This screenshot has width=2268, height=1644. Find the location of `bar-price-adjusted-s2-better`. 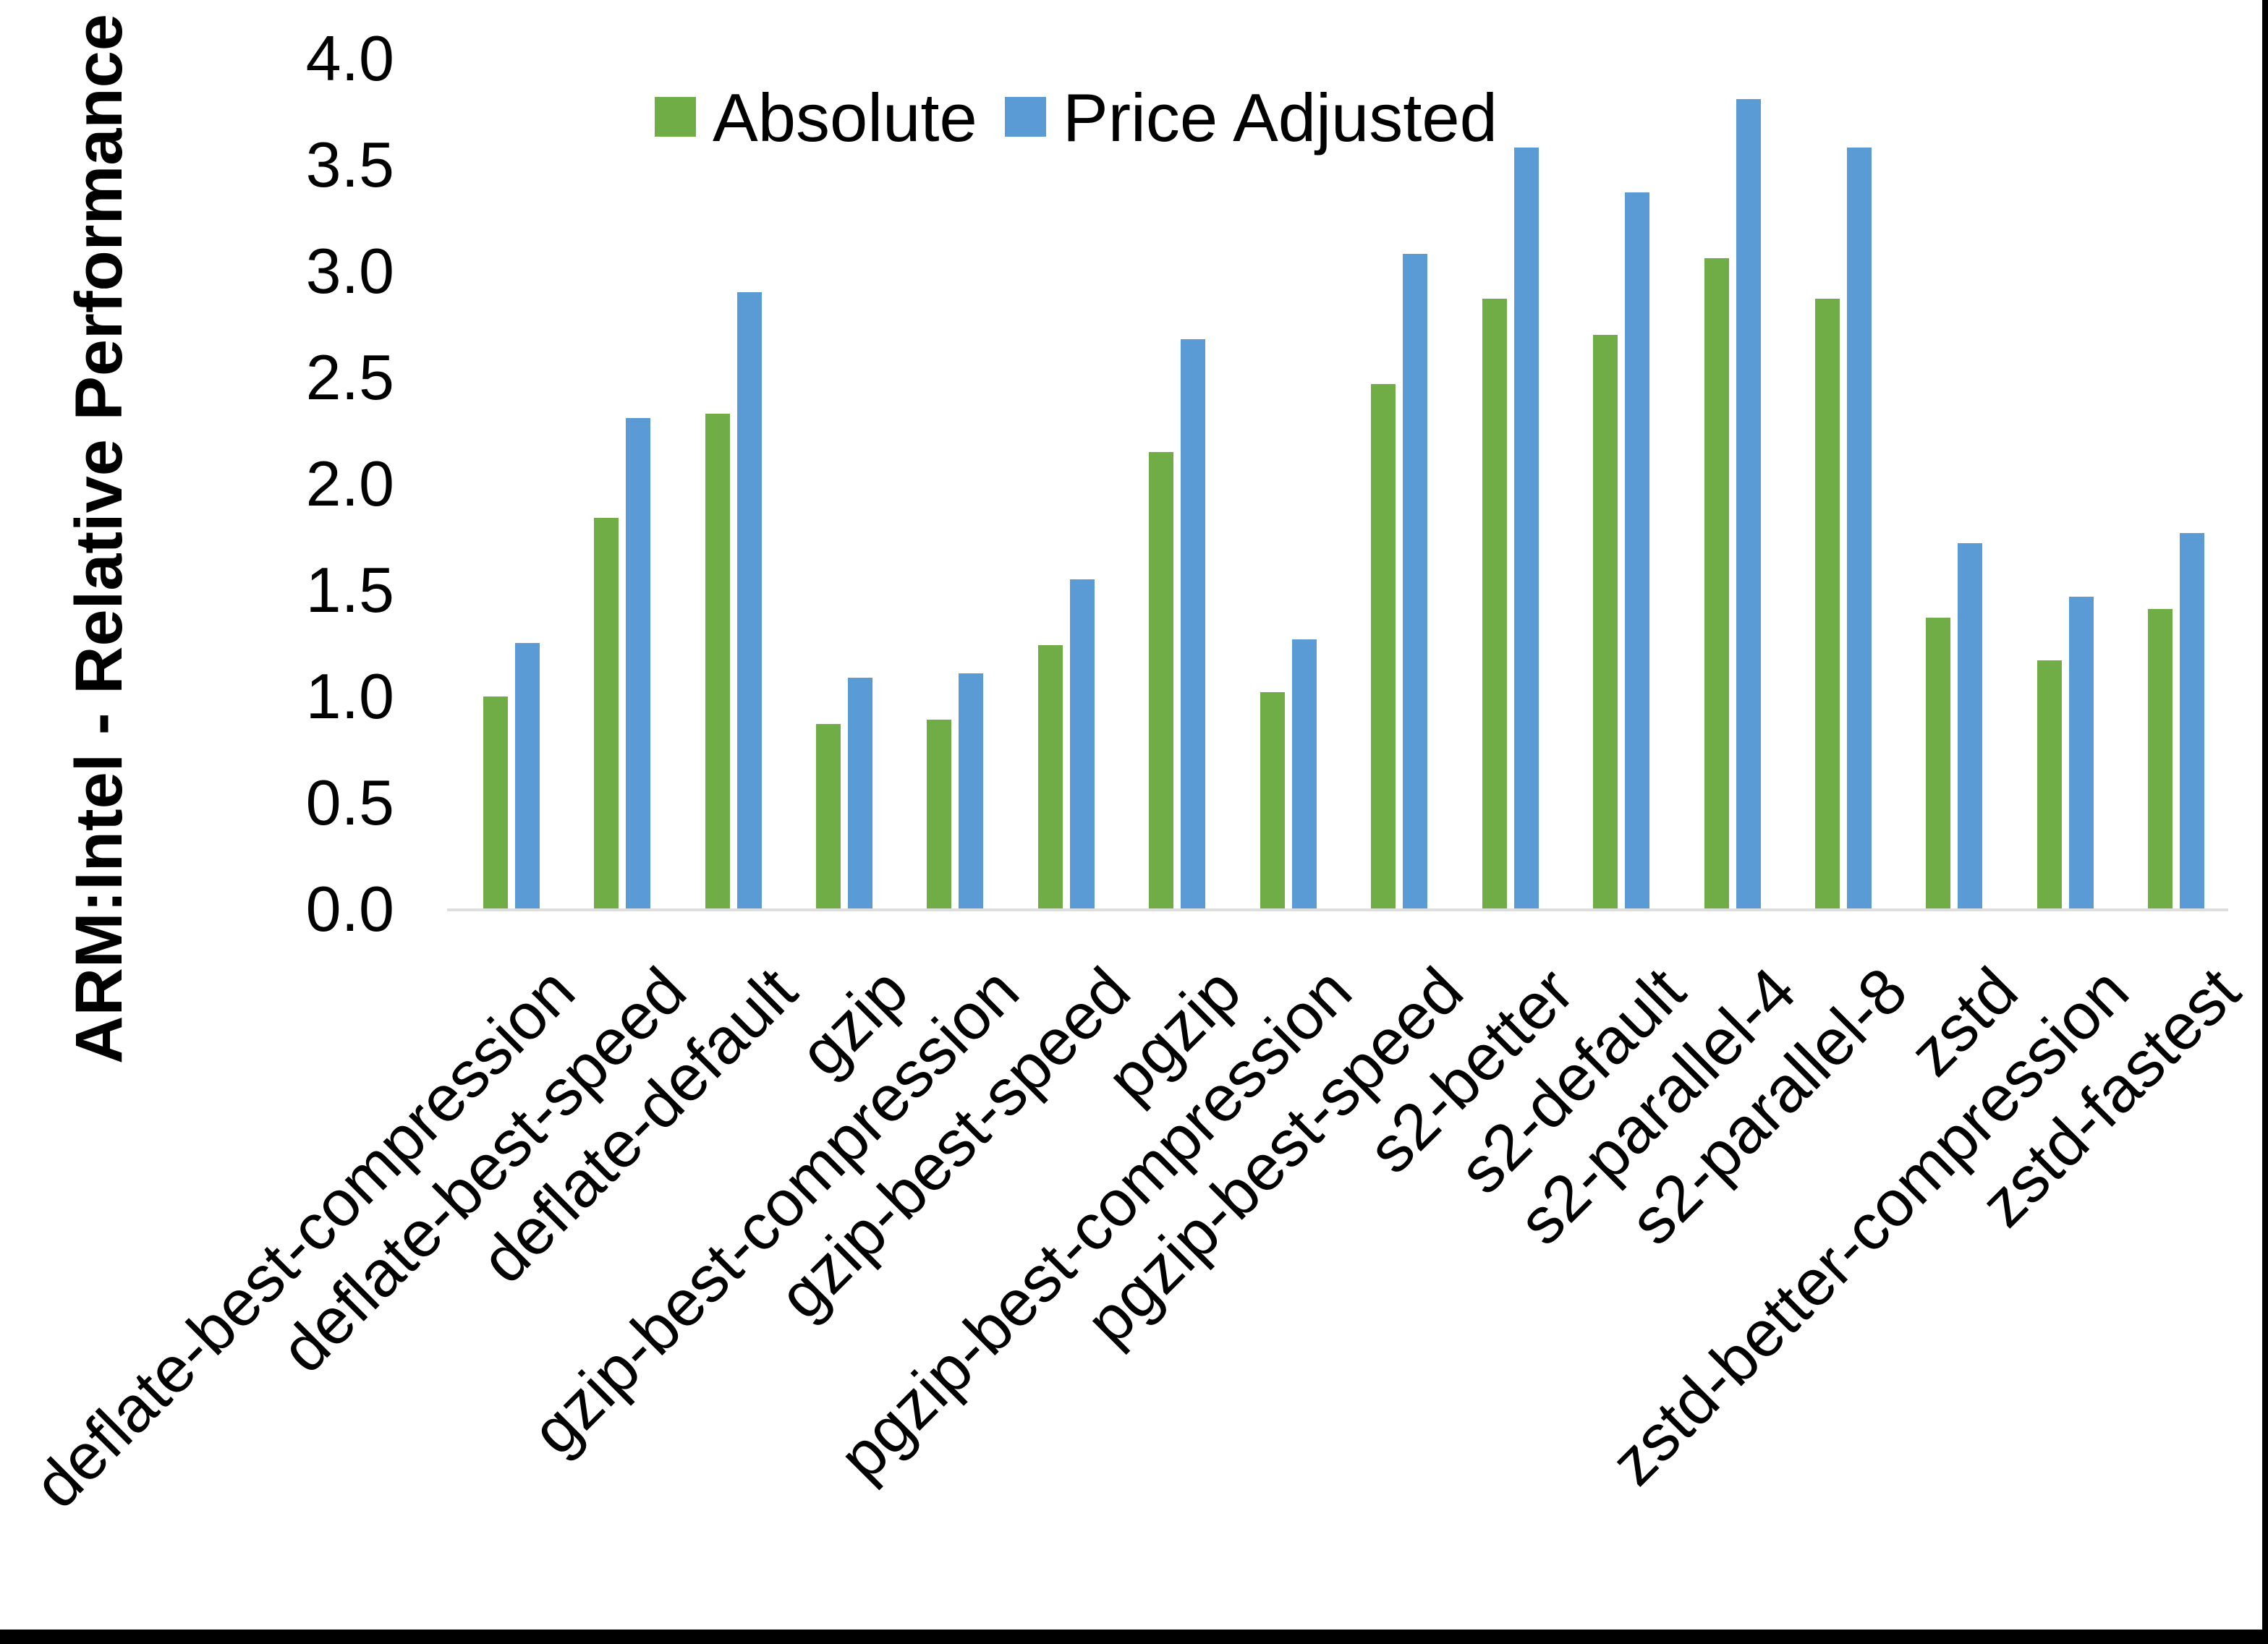

bar-price-adjusted-s2-better is located at coordinates (1527, 528).